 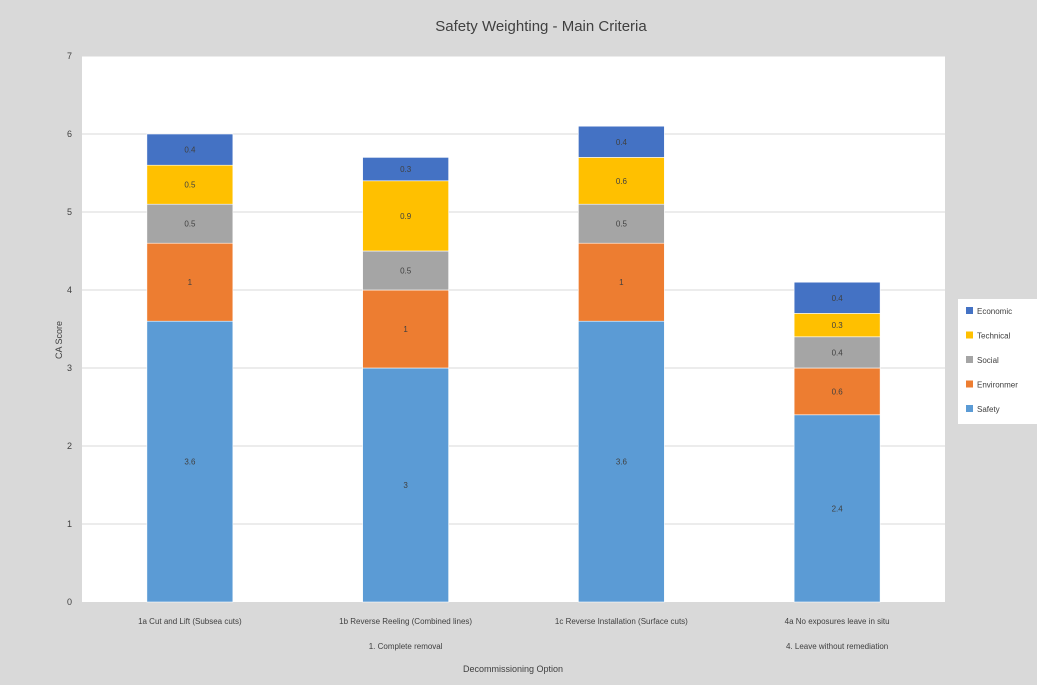 What do you see at coordinates (405, 621) in the screenshot?
I see `x-tick-label: 1b Reverse Reeling (Combined lines)` at bounding box center [405, 621].